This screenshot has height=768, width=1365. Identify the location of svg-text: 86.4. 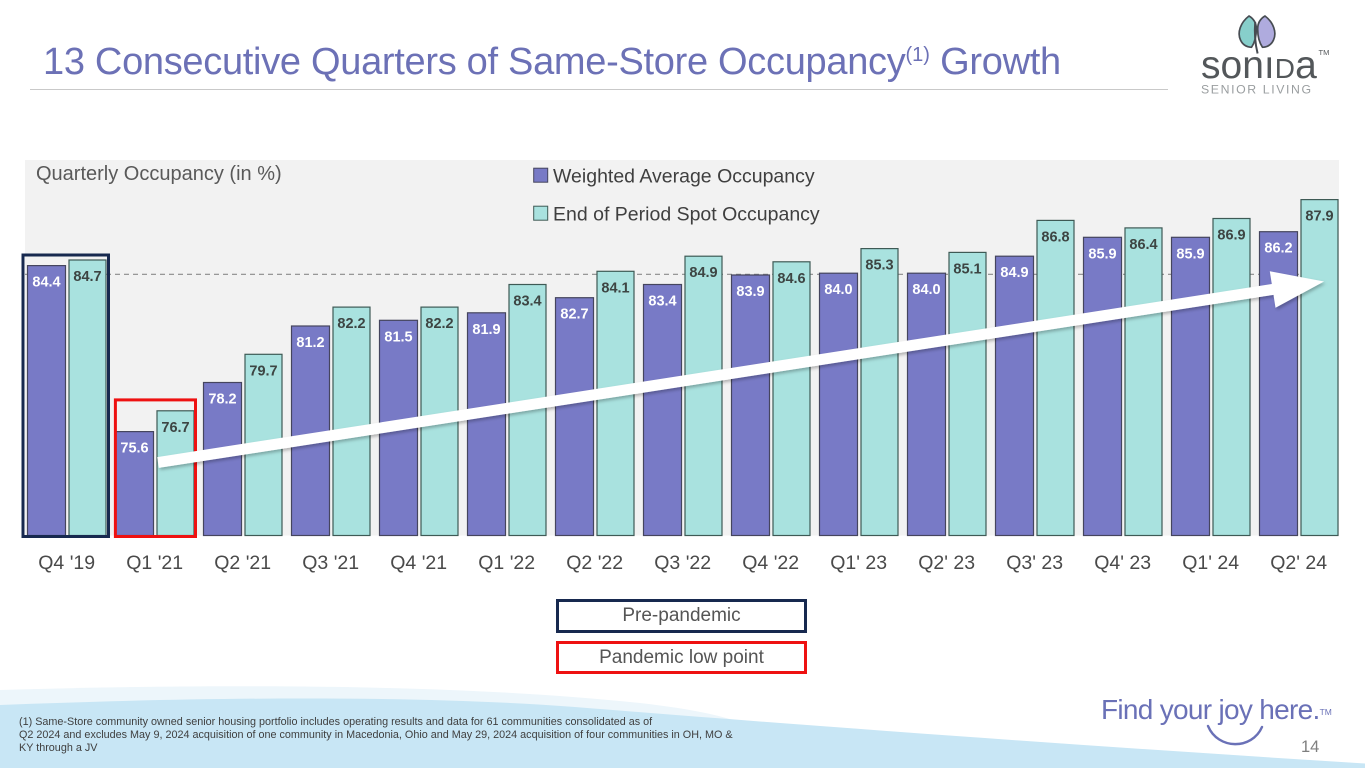
(1143, 245).